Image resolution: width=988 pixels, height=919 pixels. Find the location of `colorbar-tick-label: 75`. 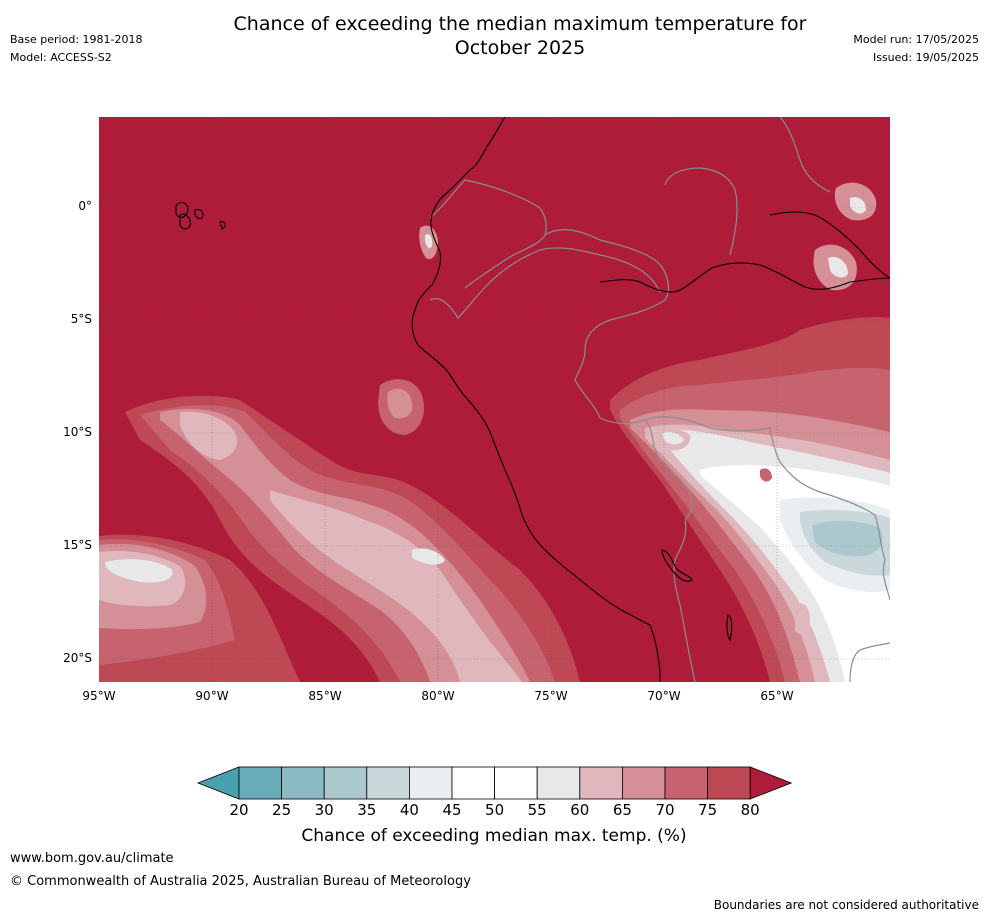

colorbar-tick-label: 75 is located at coordinates (708, 810).